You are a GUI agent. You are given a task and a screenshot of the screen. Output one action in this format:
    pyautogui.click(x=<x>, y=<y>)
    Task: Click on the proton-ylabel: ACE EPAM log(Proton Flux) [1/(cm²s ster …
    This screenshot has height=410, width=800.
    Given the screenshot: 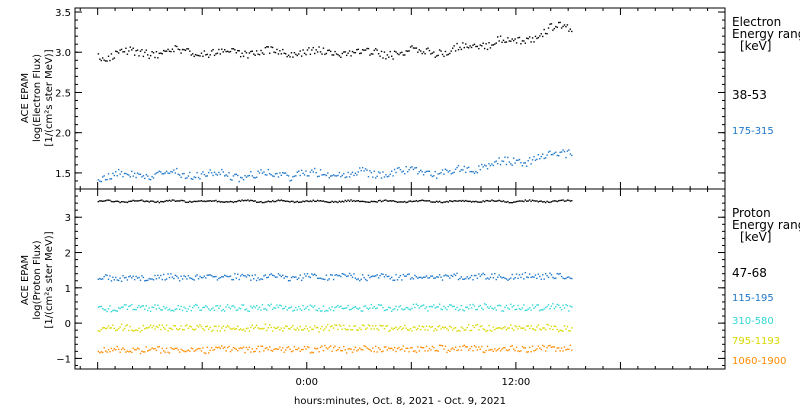 What is the action you would take?
    pyautogui.click(x=37, y=279)
    